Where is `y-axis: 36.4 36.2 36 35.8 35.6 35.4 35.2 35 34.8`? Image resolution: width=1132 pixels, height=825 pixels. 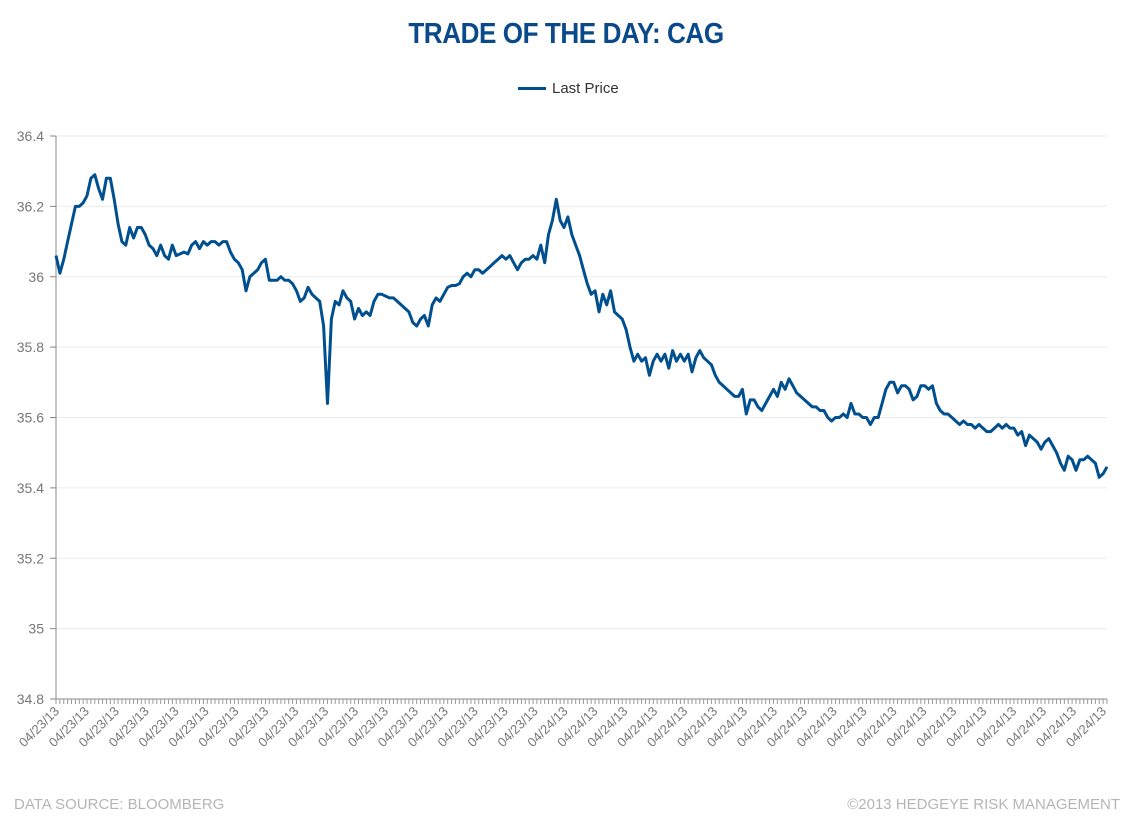 y-axis: 36.4 36.2 36 35.8 35.6 35.4 35.2 35 34.8 is located at coordinates (37, 417).